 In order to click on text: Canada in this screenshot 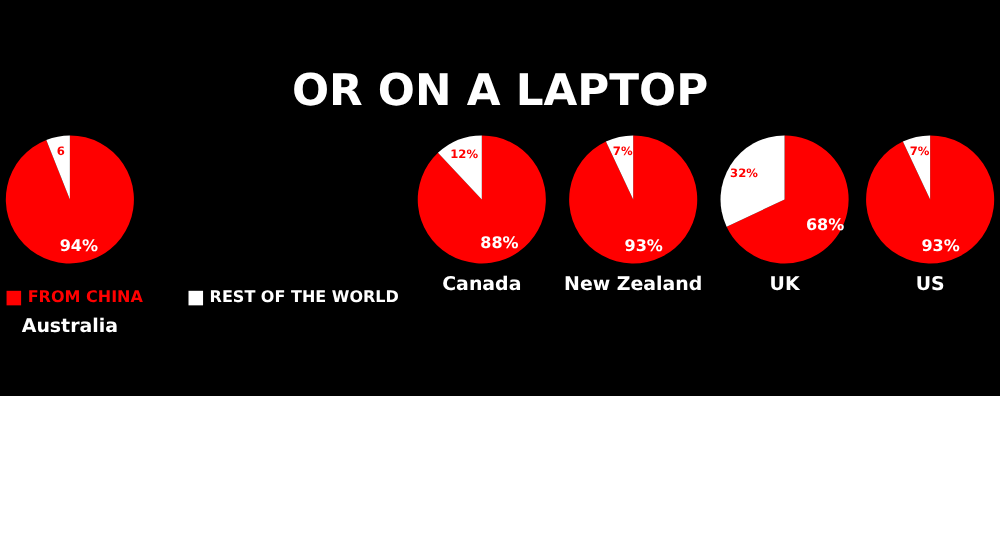, I will do `click(482, 284)`.